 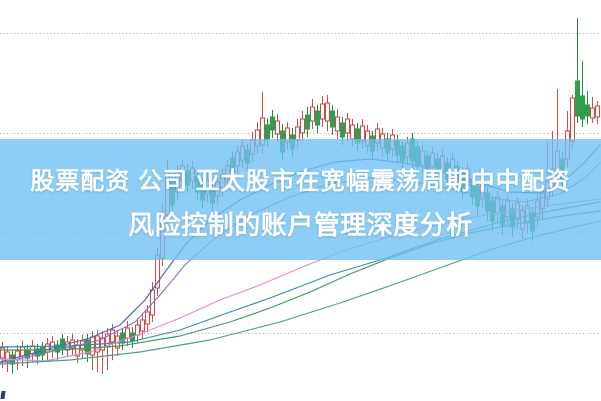 I want to click on banner-title-line2: 风险控制的账户管理深度分析, so click(x=300, y=225).